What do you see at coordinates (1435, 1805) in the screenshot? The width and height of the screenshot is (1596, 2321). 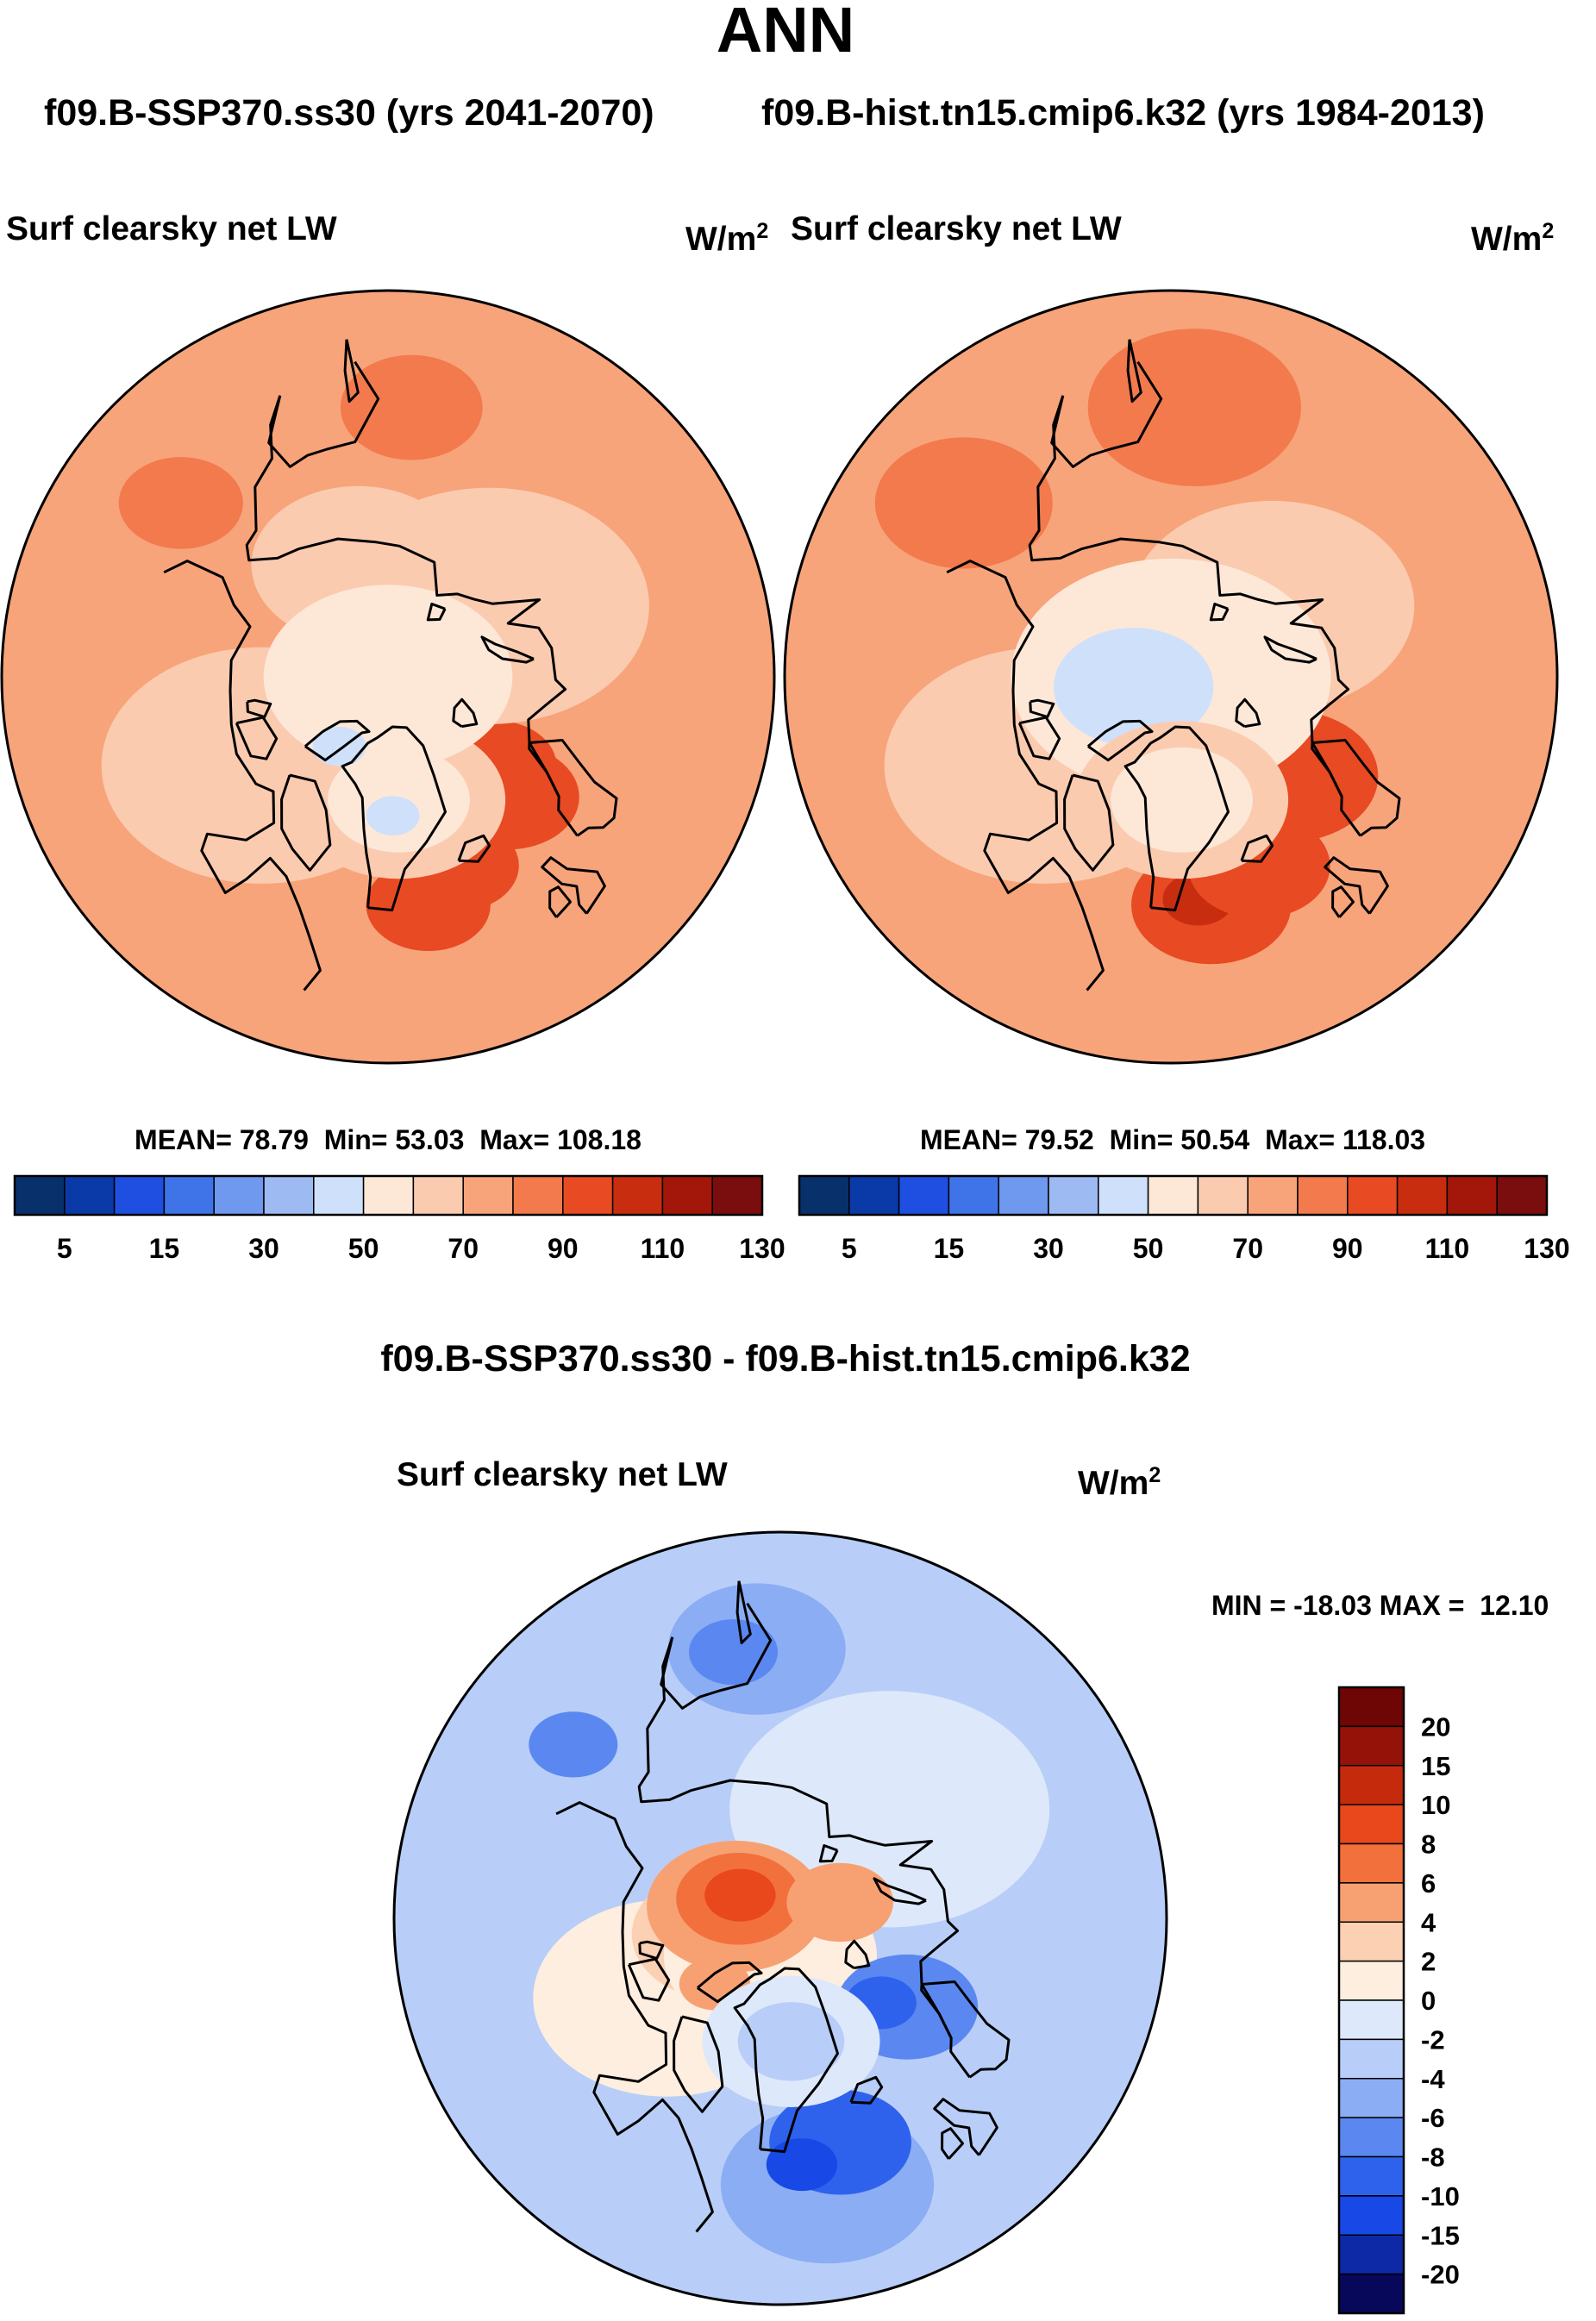 I see `colorbar-tick-label: 10` at bounding box center [1435, 1805].